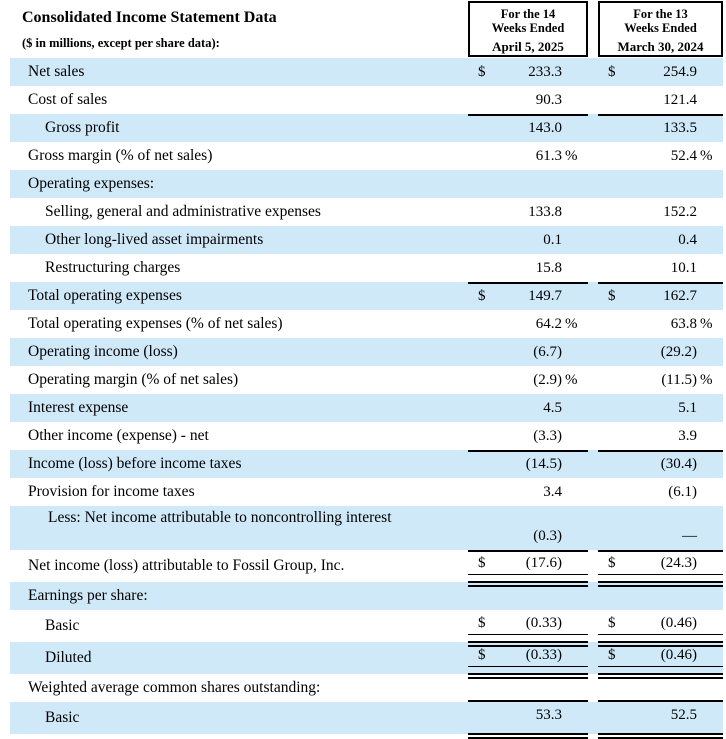 The width and height of the screenshot is (726, 739). I want to click on value-2025: 133.8, so click(545, 212).